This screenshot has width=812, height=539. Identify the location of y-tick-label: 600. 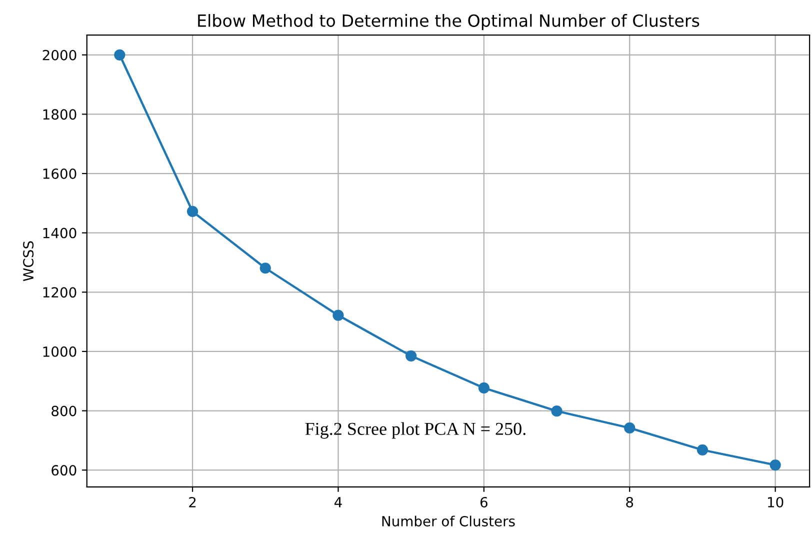
(64, 470).